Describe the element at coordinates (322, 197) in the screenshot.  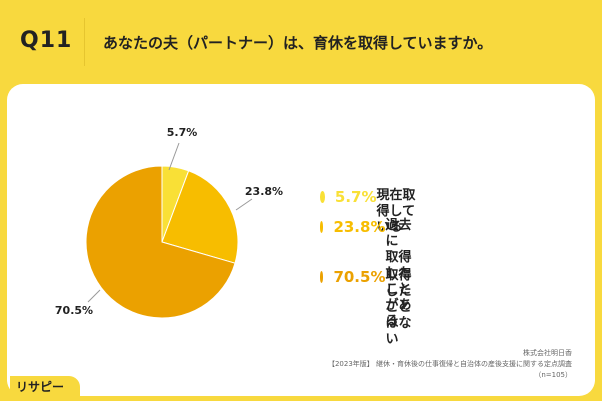
I see `legend-swatch-current` at that location.